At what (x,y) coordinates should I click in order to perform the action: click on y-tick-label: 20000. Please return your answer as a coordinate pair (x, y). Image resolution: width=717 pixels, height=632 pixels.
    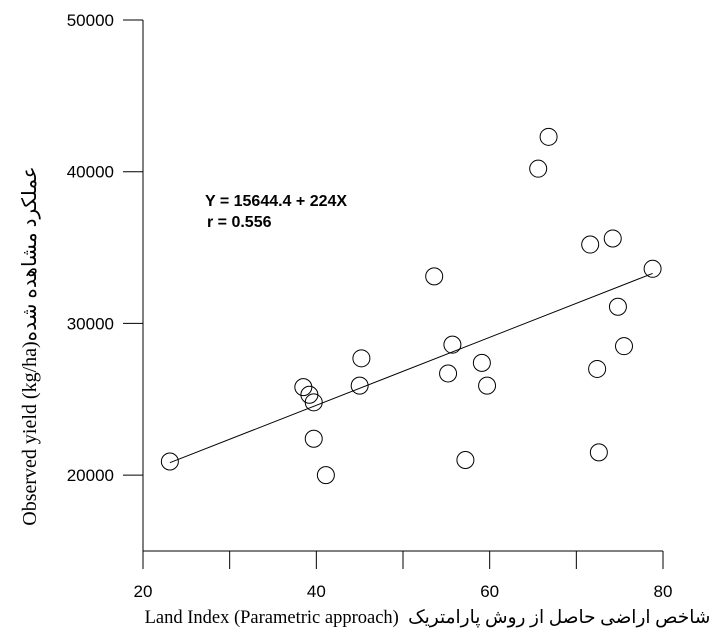
    Looking at the image, I should click on (90, 475).